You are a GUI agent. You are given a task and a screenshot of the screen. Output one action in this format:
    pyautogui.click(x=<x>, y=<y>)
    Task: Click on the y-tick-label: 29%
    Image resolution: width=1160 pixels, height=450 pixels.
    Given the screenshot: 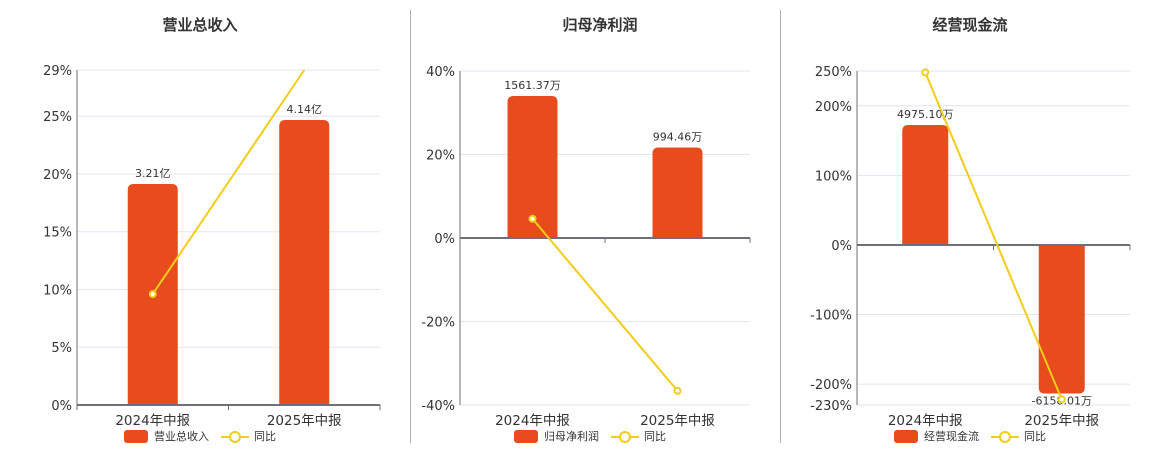 What is the action you would take?
    pyautogui.click(x=57, y=71)
    